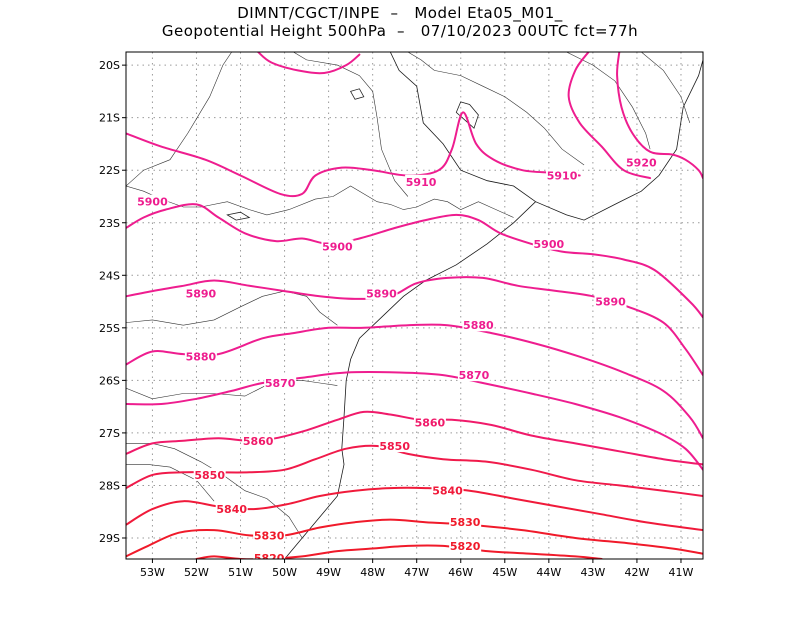 Image resolution: width=800 pixels, height=618 pixels. I want to click on contour-label: 5920, so click(641, 162).